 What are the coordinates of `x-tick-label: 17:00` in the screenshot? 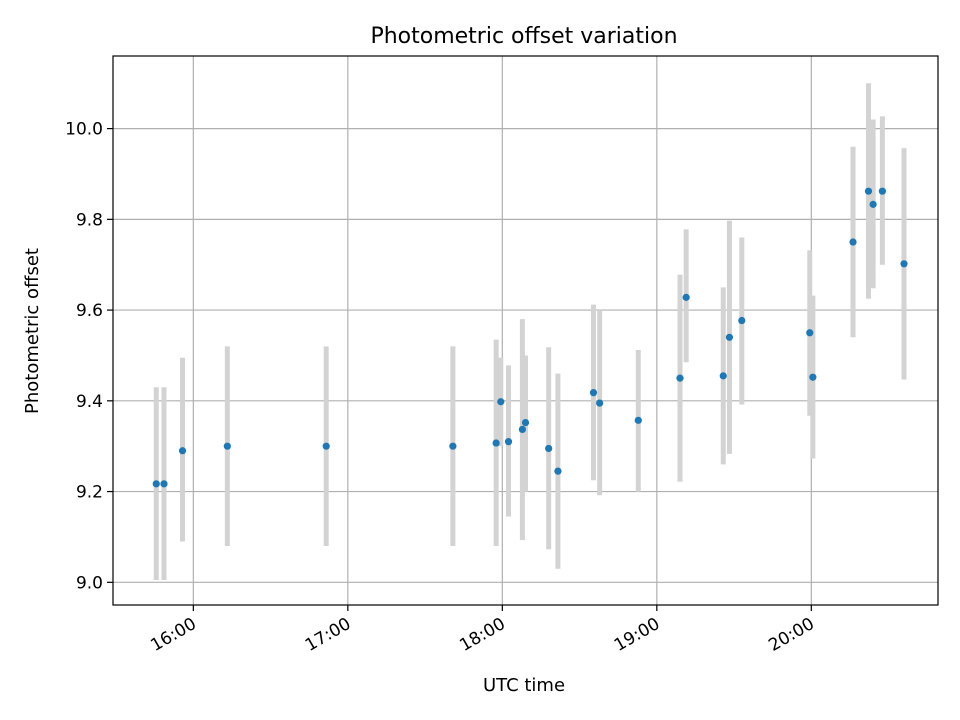 It's located at (328, 635).